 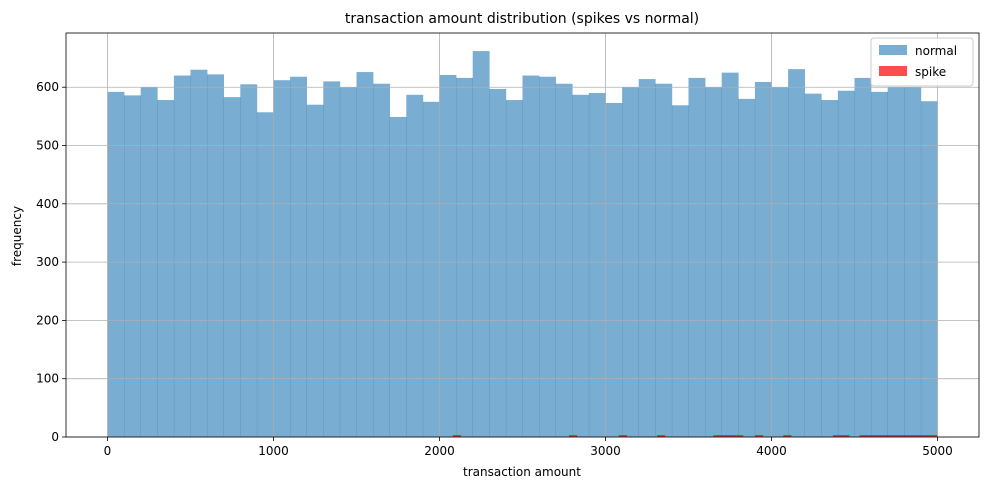 What do you see at coordinates (47, 320) in the screenshot?
I see `y-tick-label: 200` at bounding box center [47, 320].